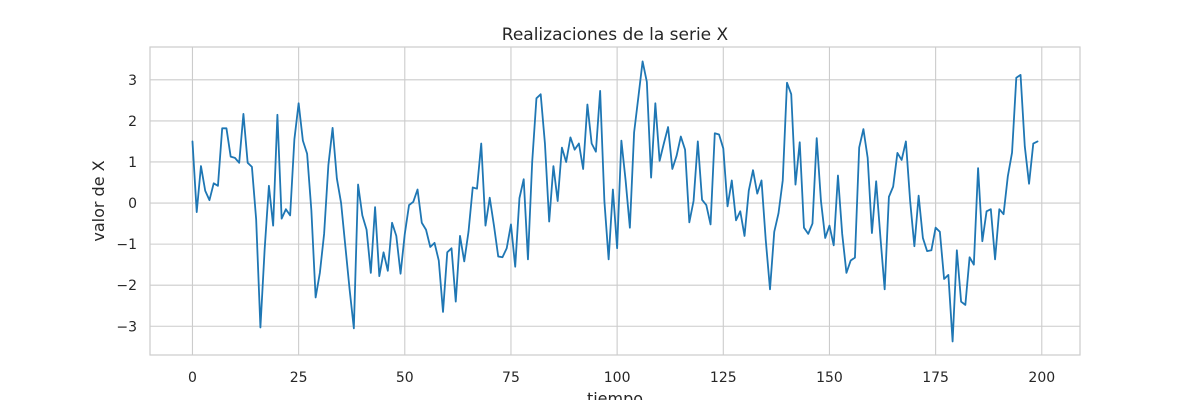 Image resolution: width=1200 pixels, height=400 pixels. Describe the element at coordinates (615, 394) in the screenshot. I see `x-axis-title: tiempo` at that location.